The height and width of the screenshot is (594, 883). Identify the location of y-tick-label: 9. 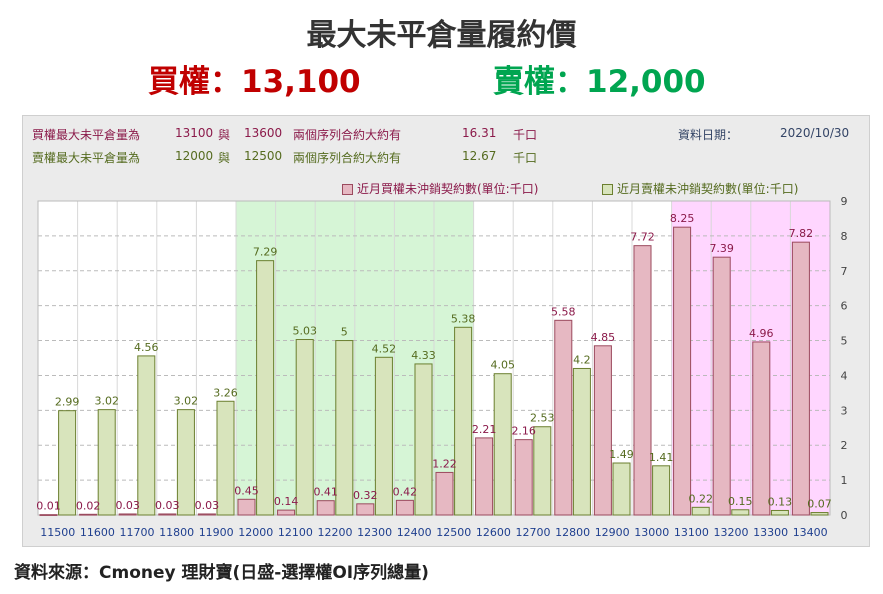
(844, 201).